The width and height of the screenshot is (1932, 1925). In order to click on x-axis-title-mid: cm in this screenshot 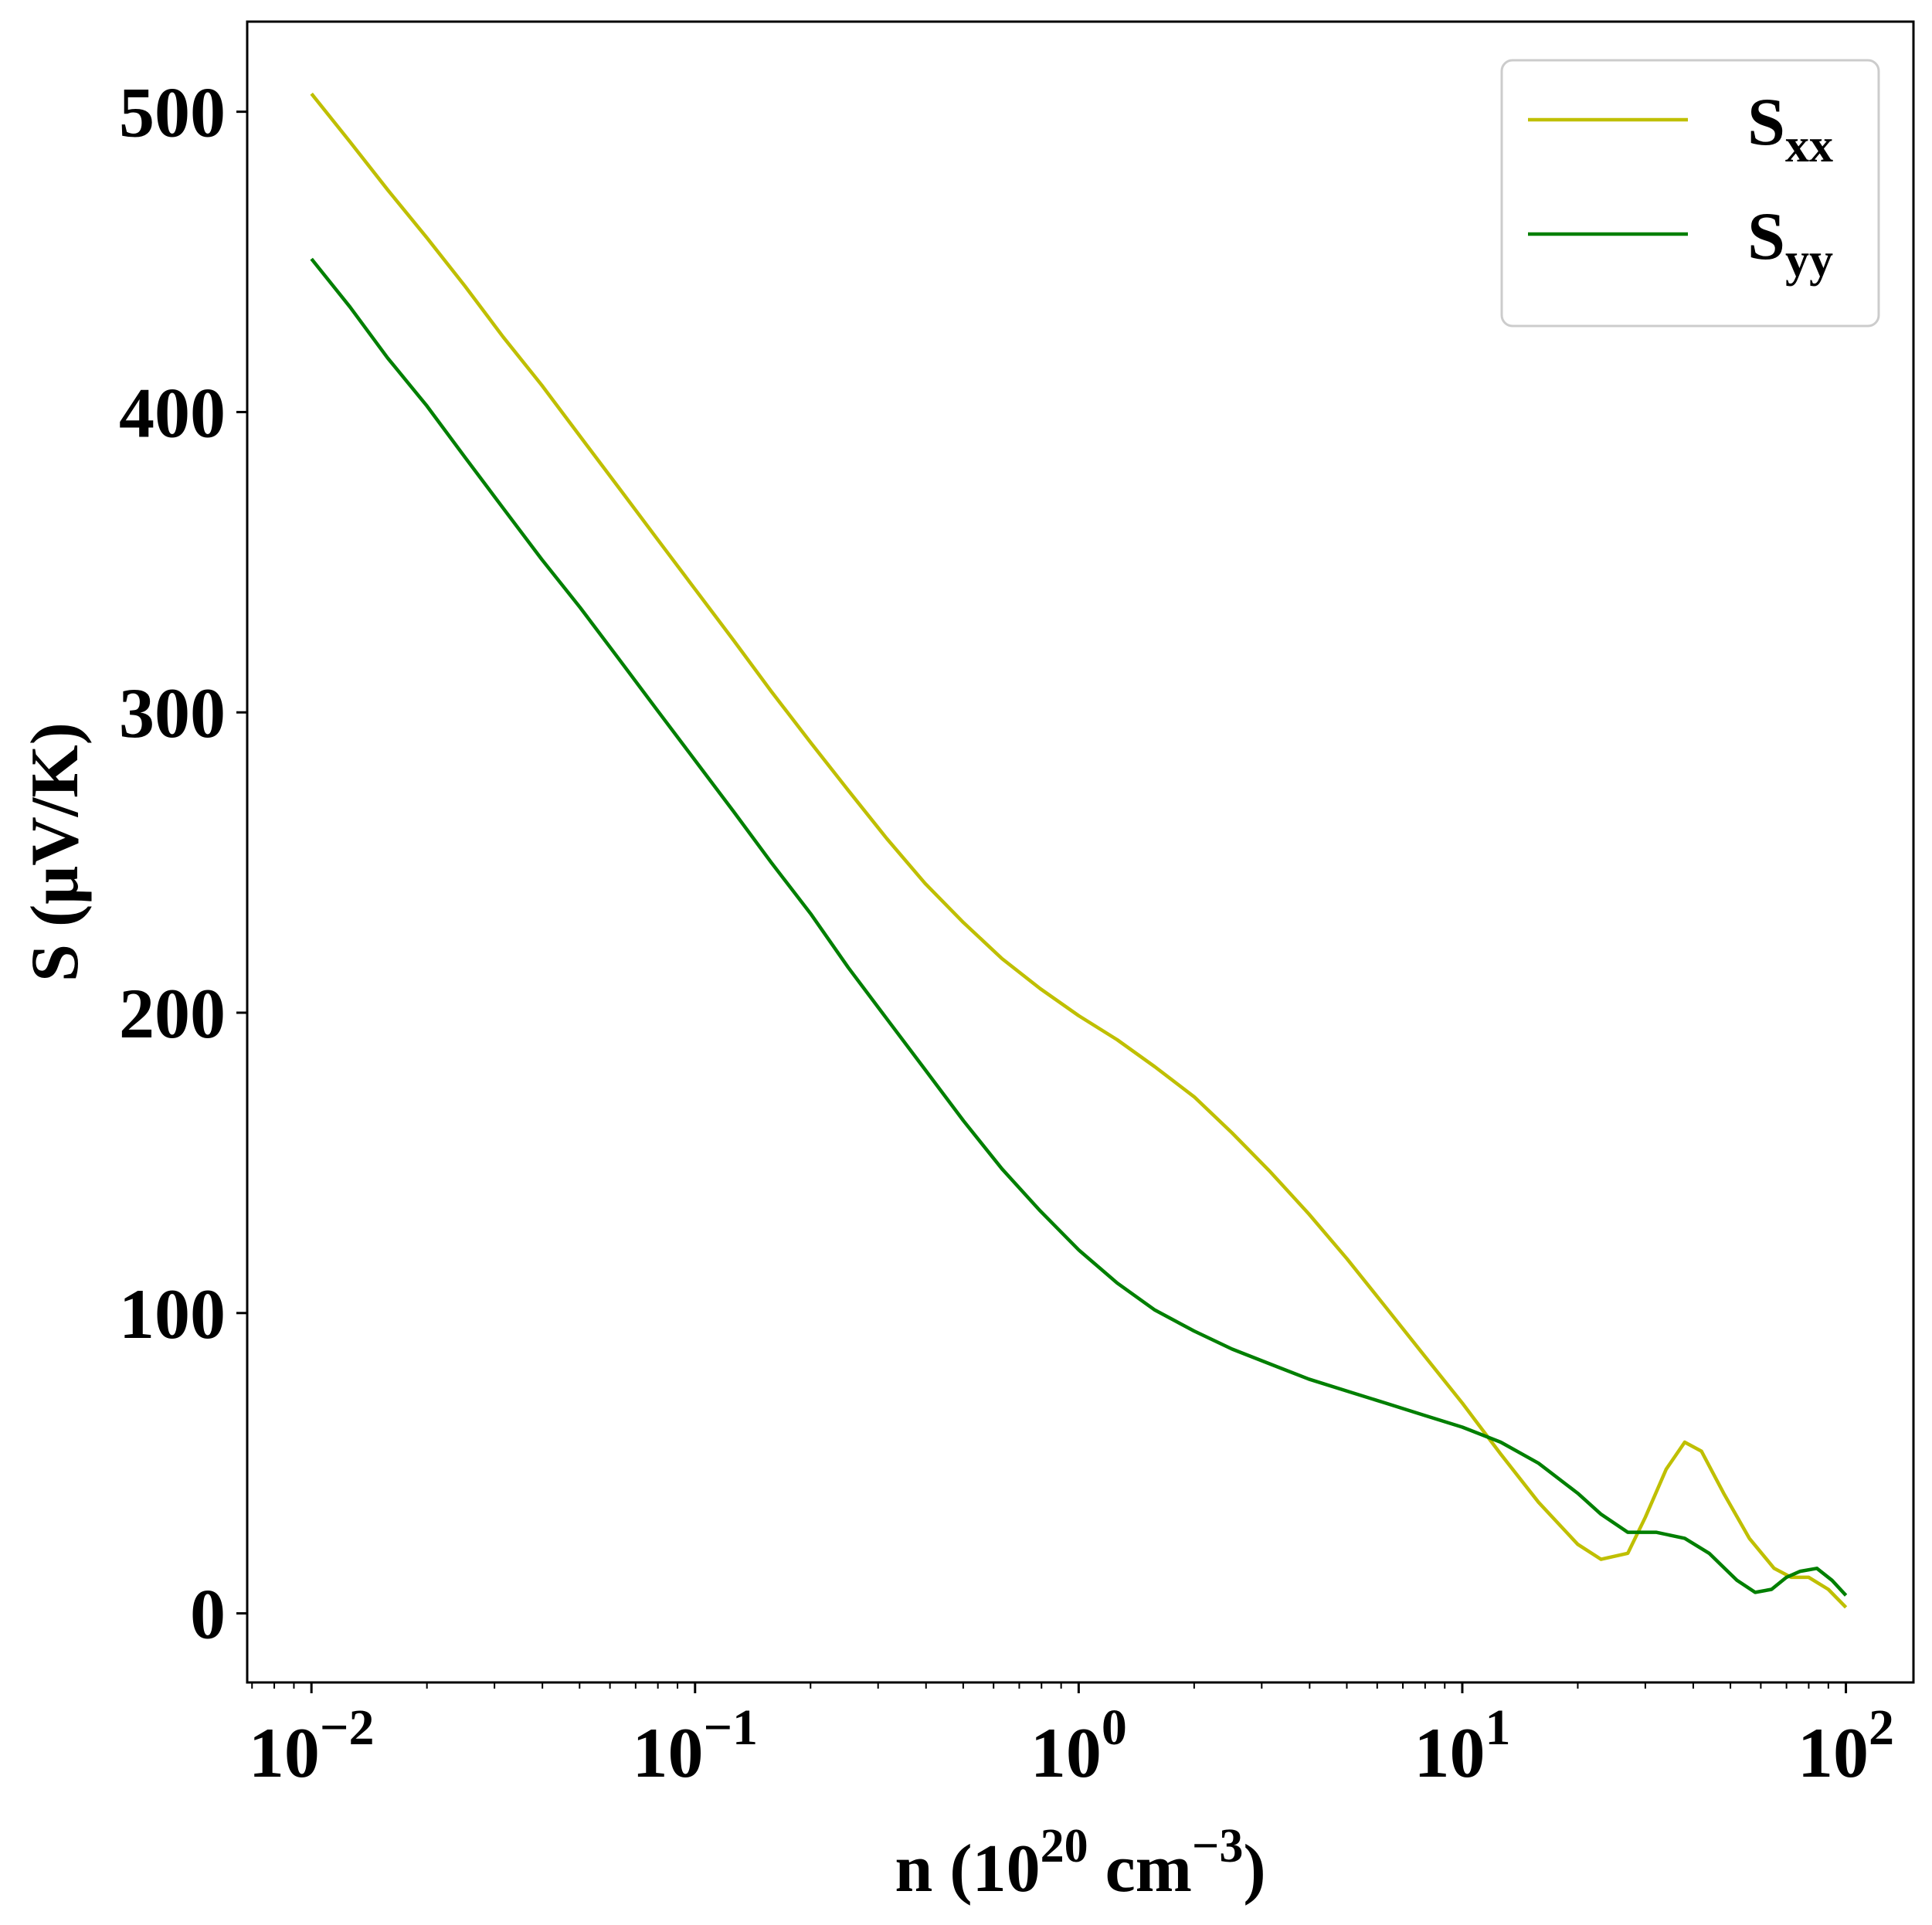, I will do `click(1140, 1869)`.